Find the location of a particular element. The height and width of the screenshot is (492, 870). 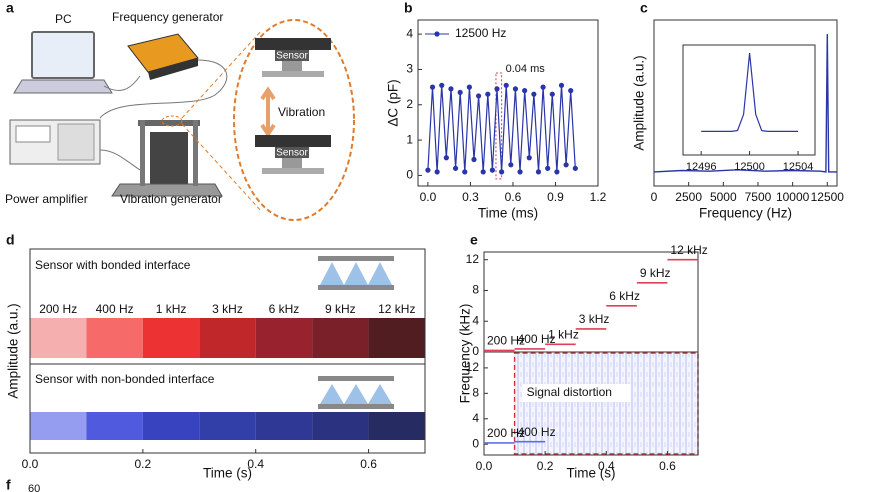

annotation: 0.04 ms is located at coordinates (526, 69).